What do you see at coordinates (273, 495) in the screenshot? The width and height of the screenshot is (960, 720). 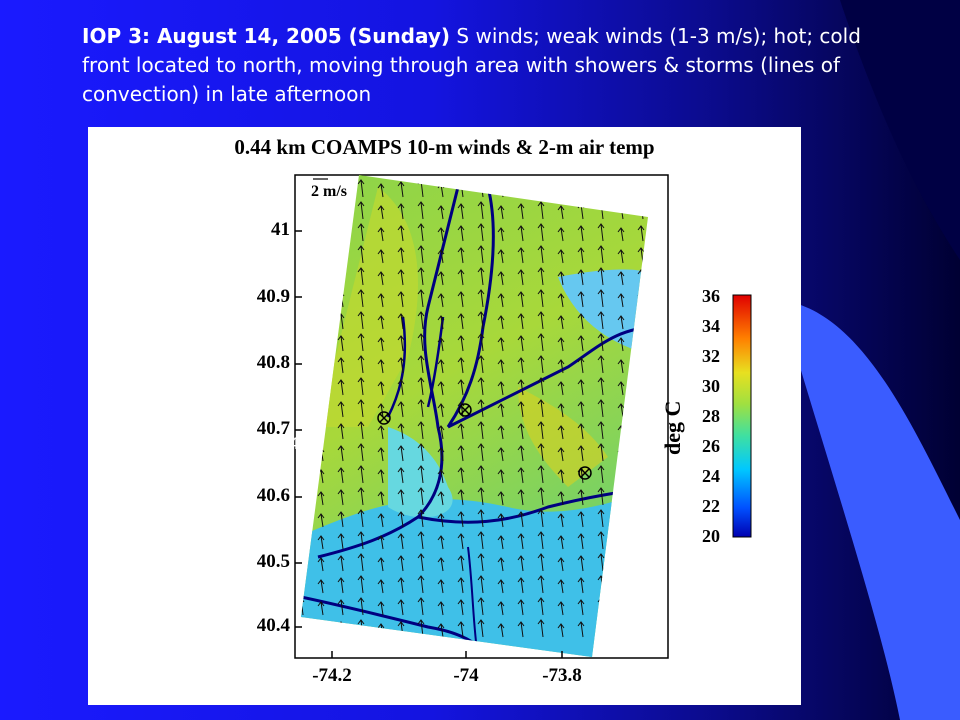 I see `lat-tick-label: 40.6` at bounding box center [273, 495].